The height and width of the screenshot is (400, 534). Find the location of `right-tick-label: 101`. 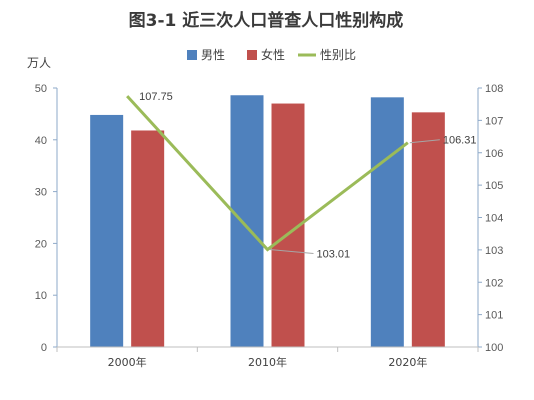

right-tick-label: 101 is located at coordinates (494, 316).